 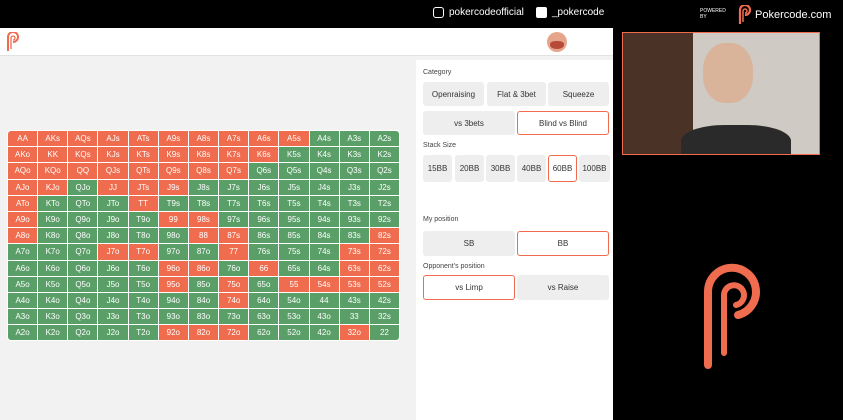 I want to click on hand-cell-84s: 84s, so click(x=324, y=236).